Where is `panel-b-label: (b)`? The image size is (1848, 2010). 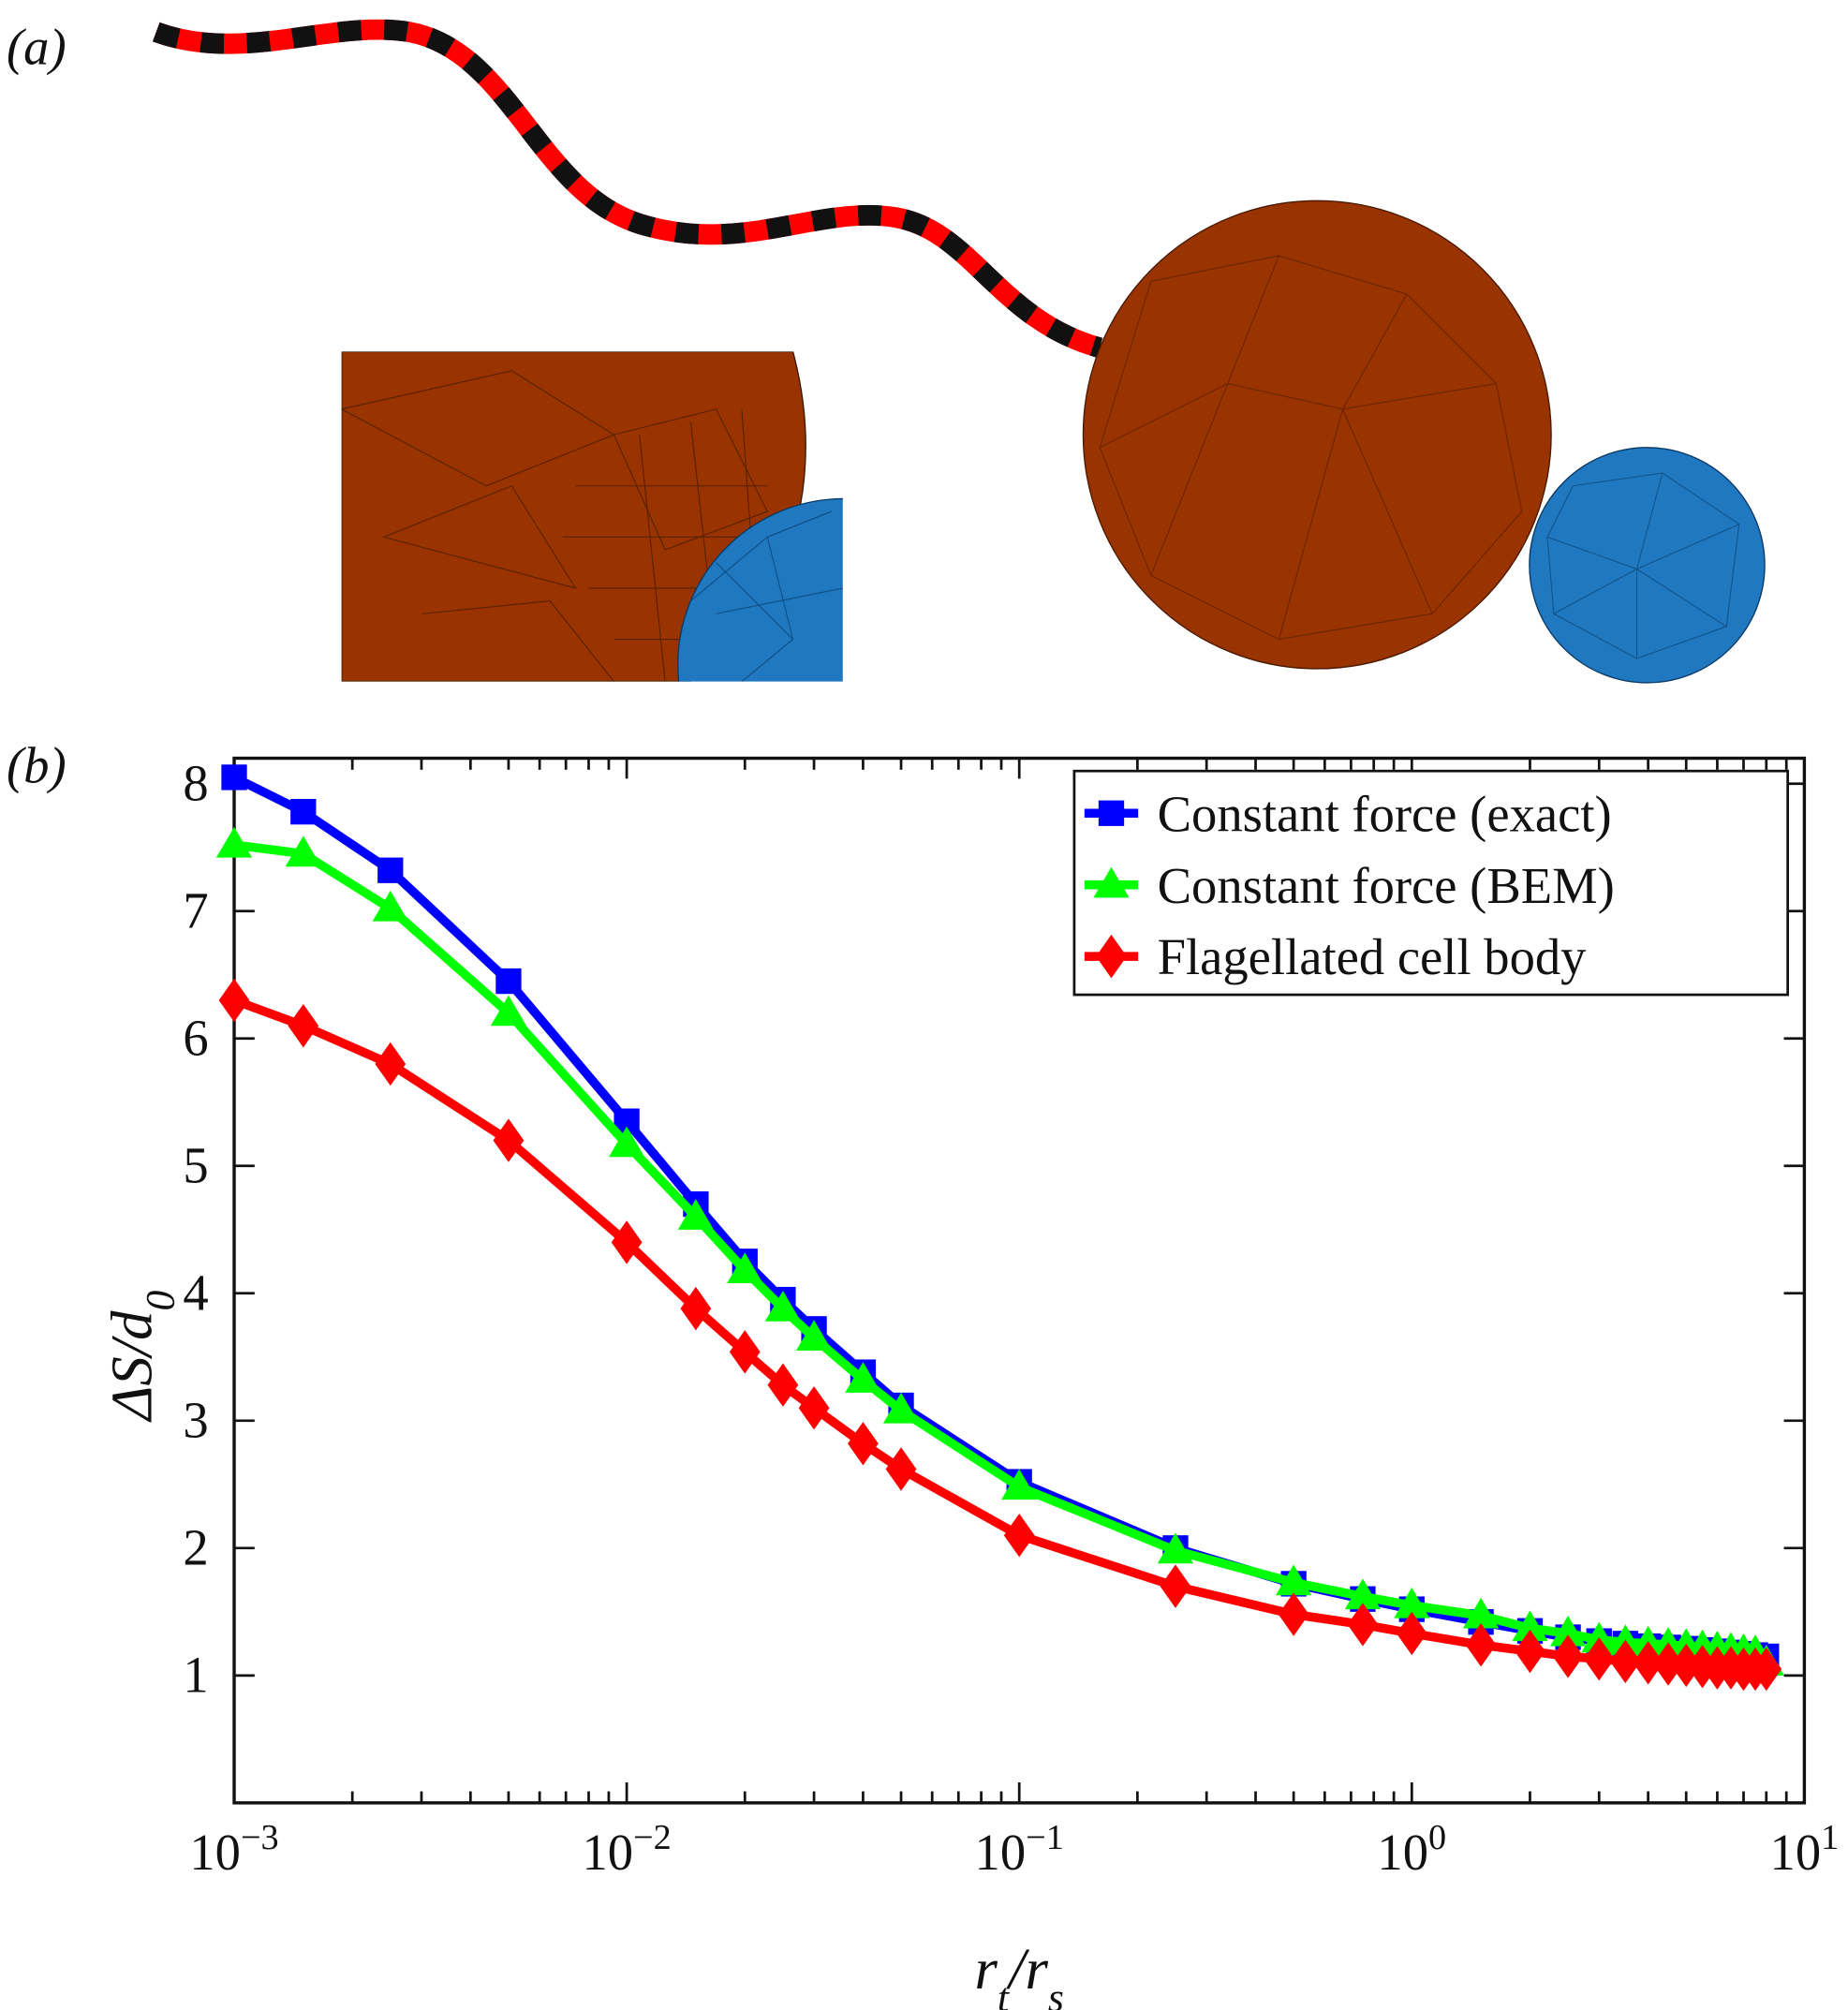
panel-b-label: (b) is located at coordinates (37, 764).